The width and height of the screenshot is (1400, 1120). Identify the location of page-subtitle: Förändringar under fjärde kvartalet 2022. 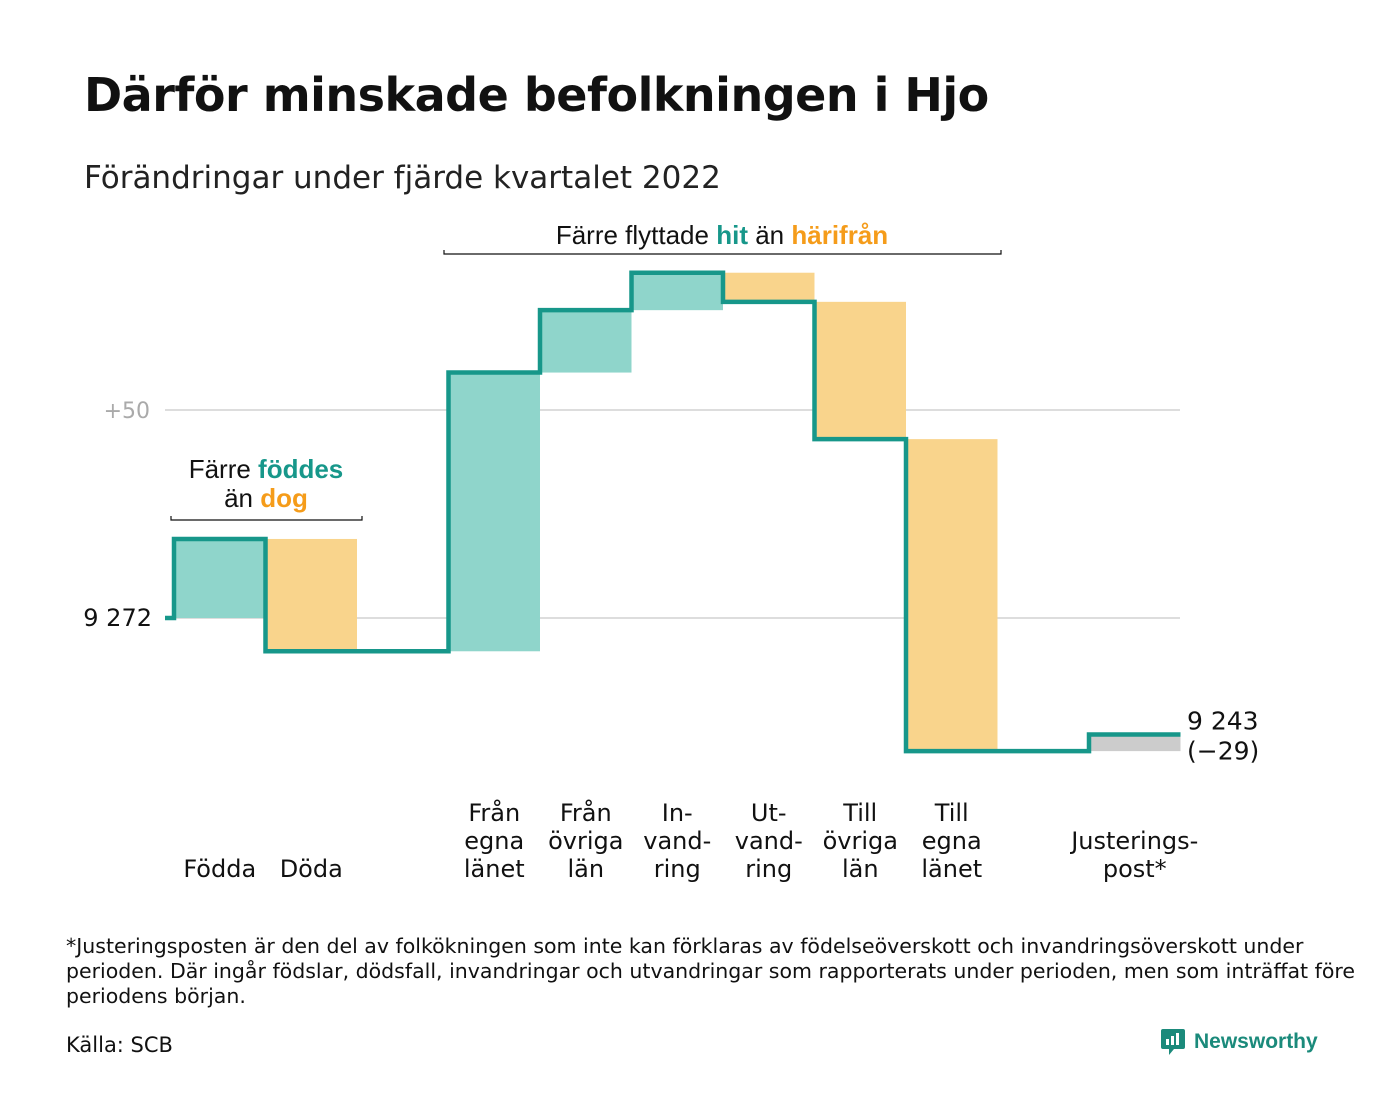
(402, 178).